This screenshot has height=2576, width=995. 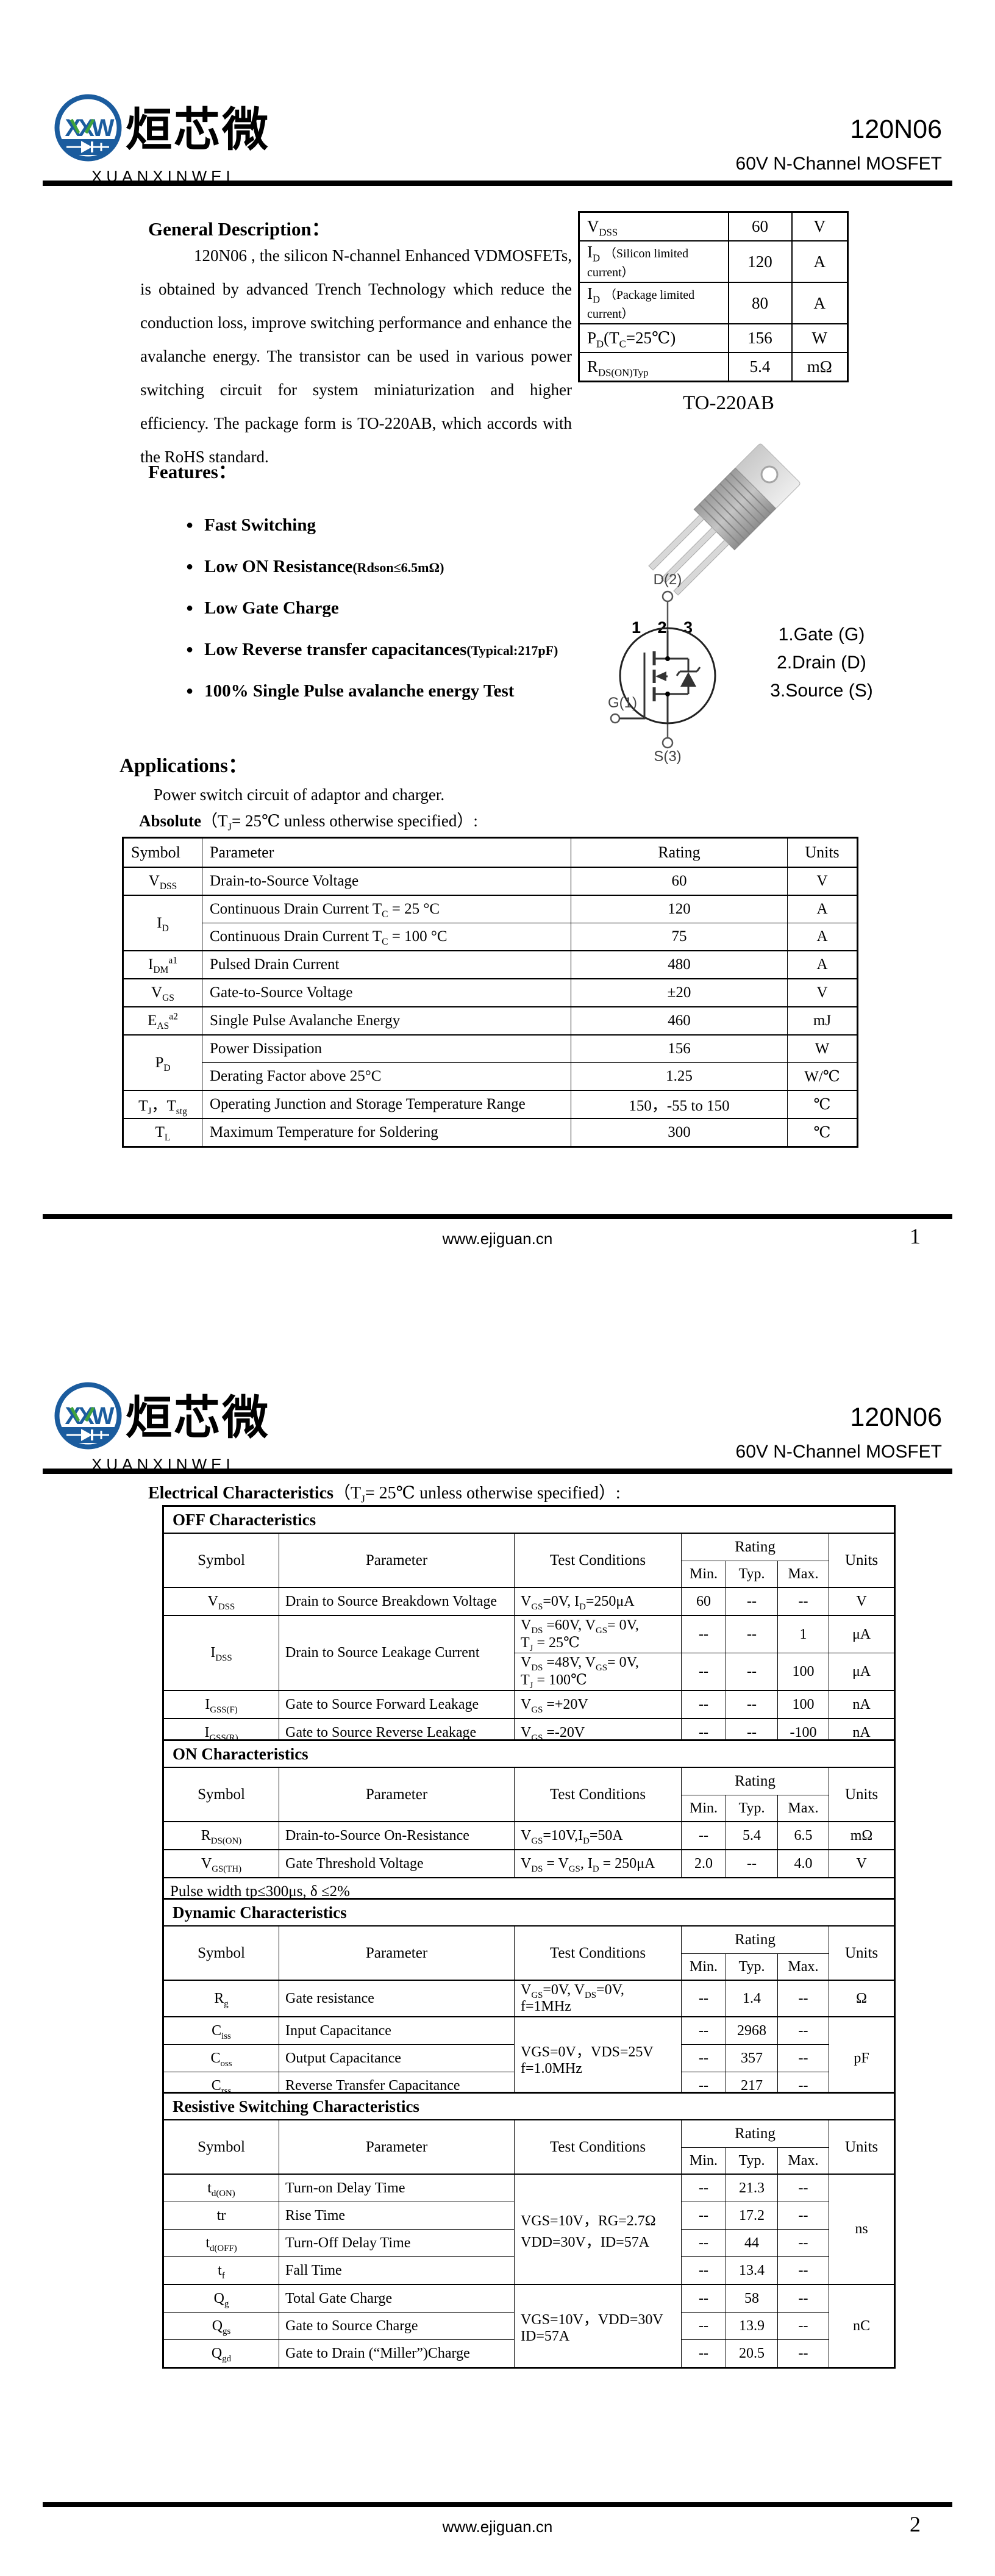 What do you see at coordinates (498, 1216) in the screenshot?
I see `footer-rule` at bounding box center [498, 1216].